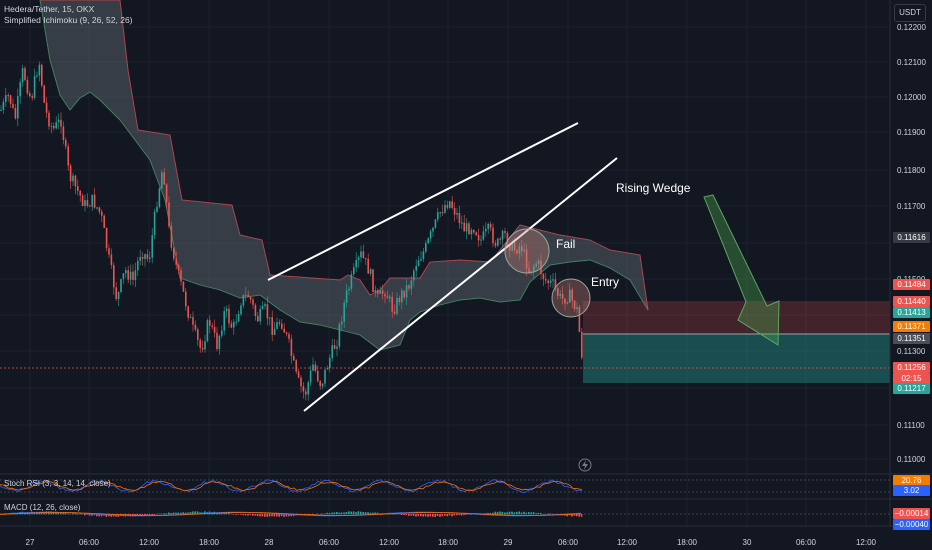 This screenshot has height=550, width=932. Describe the element at coordinates (566, 244) in the screenshot. I see `fail-label: Fail` at that location.